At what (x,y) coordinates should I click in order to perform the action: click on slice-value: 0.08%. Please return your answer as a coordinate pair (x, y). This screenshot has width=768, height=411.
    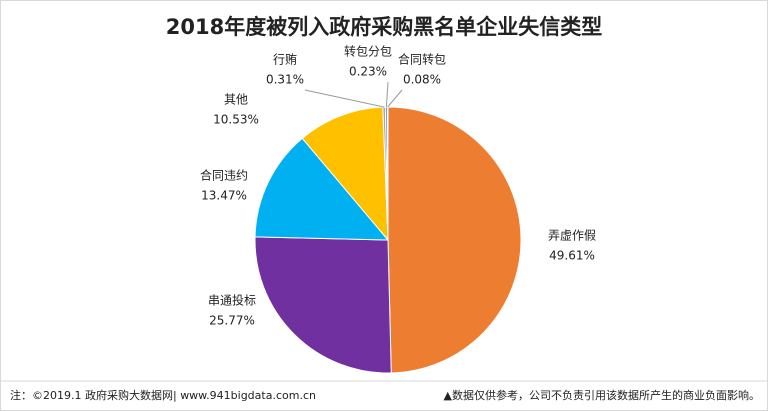
    Looking at the image, I should click on (422, 80).